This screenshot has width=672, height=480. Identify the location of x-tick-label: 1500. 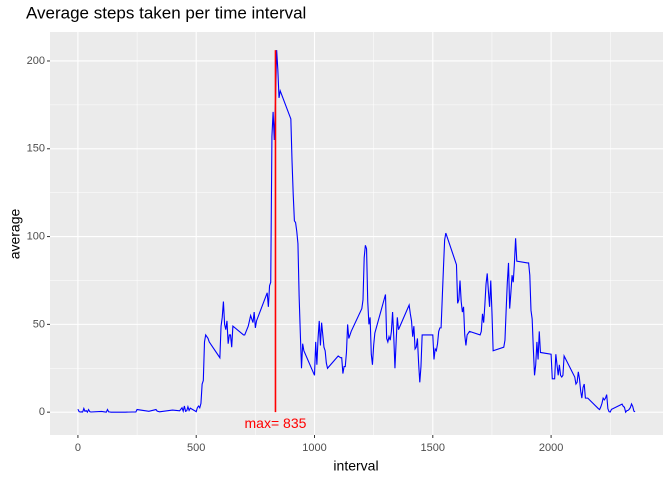
(433, 448).